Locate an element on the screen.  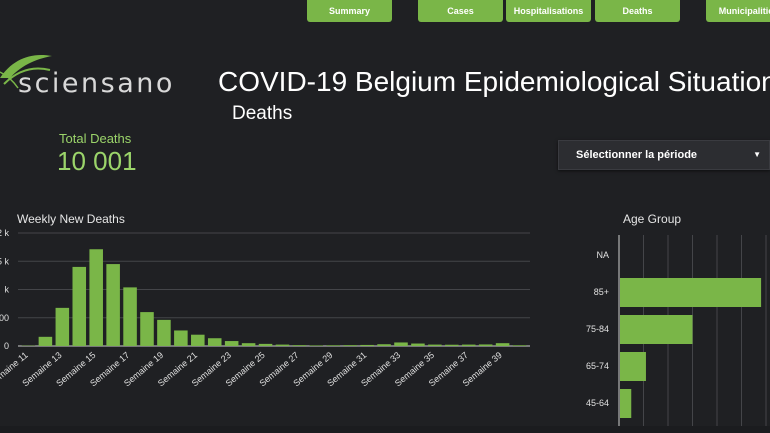
nav-deaths-button: Deaths is located at coordinates (637, 11).